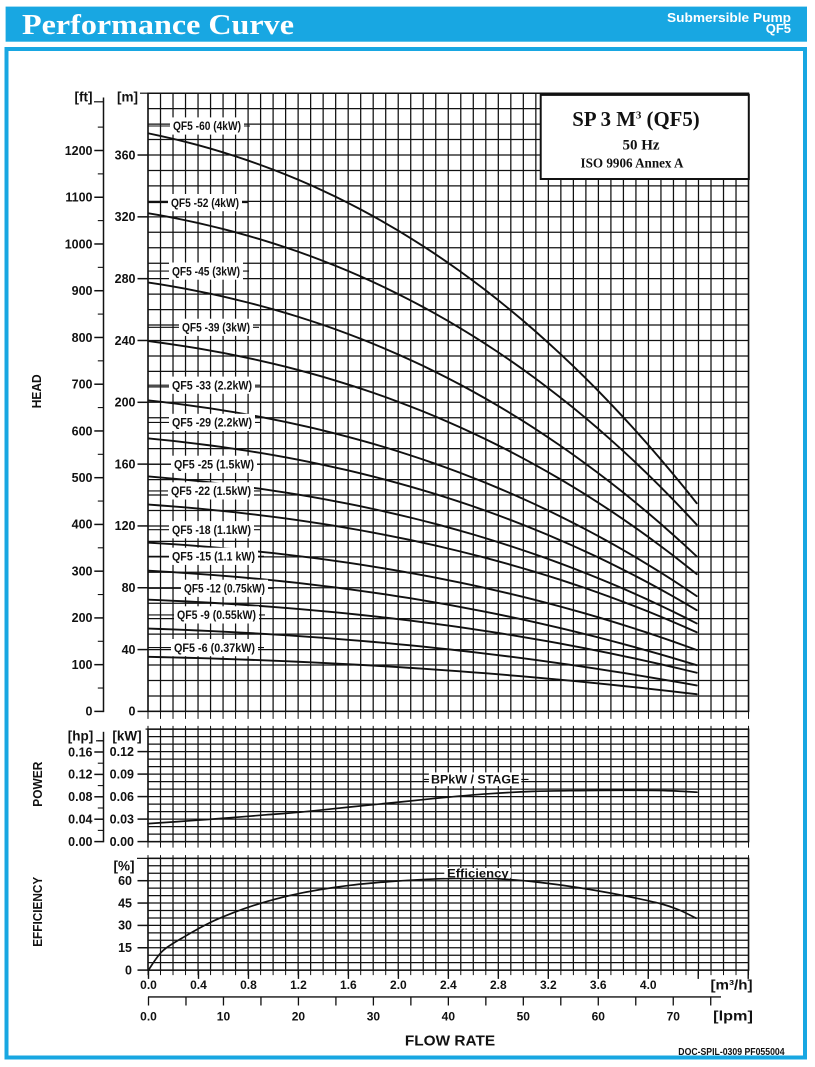 The image size is (815, 1067). I want to click on svg-text: 0.4, so click(198, 985).